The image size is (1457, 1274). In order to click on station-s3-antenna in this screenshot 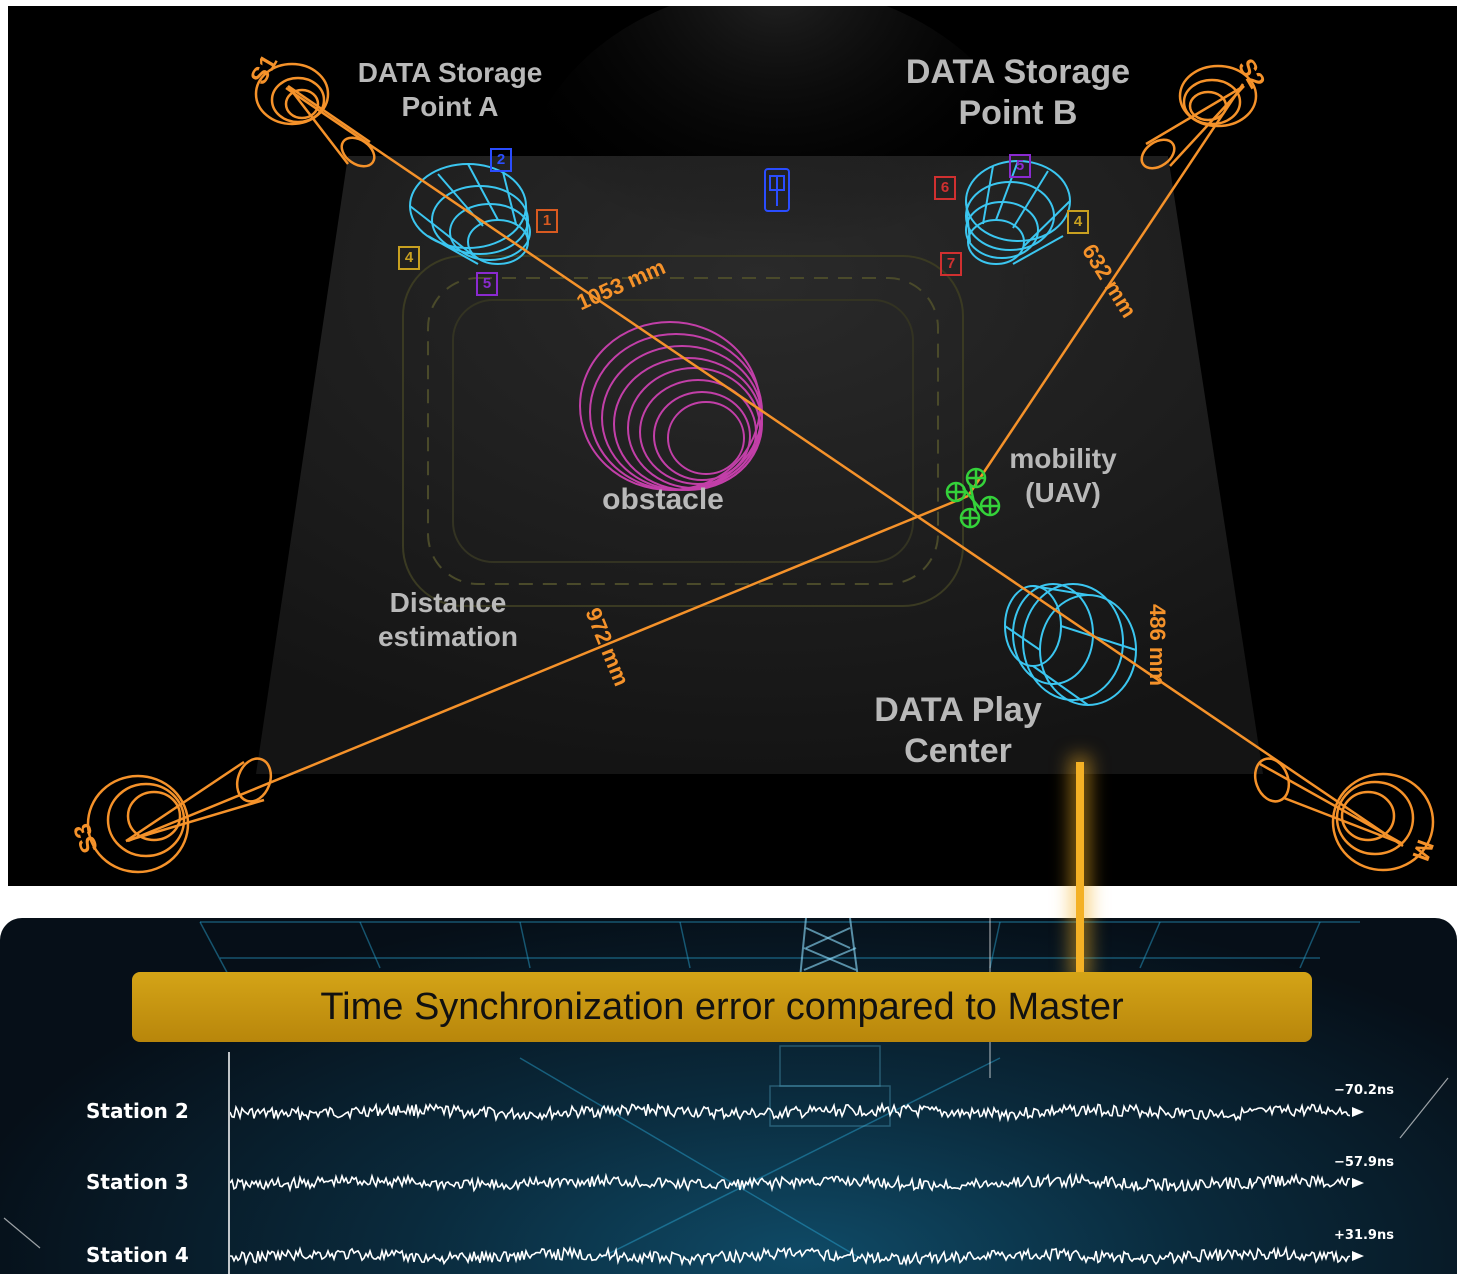, I will do `click(179, 815)`.